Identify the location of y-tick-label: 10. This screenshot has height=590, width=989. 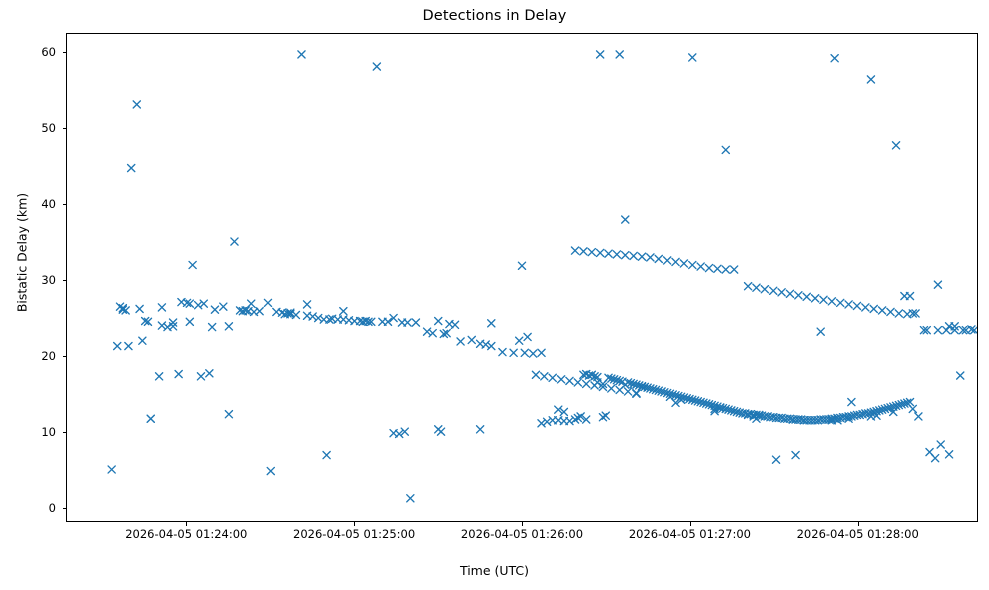
(48, 432).